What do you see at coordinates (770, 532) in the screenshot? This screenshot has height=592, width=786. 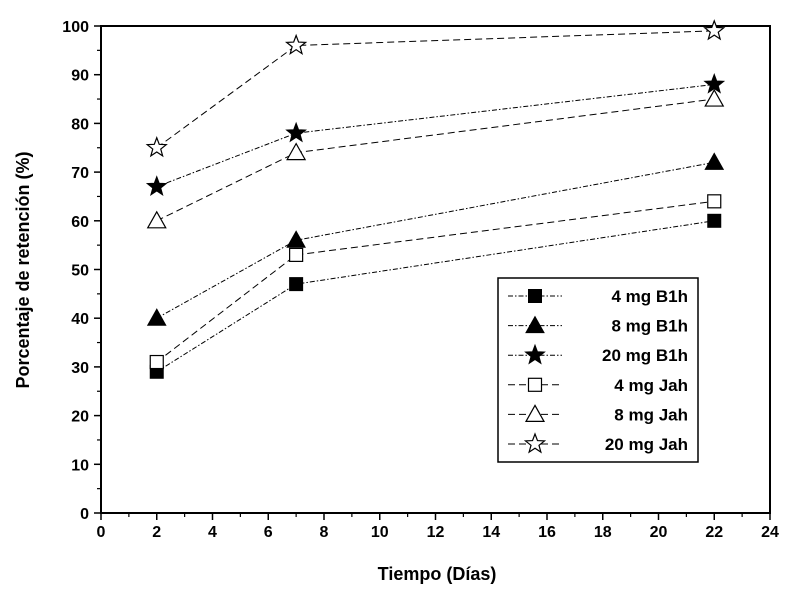 I see `x-tick-label: 24` at bounding box center [770, 532].